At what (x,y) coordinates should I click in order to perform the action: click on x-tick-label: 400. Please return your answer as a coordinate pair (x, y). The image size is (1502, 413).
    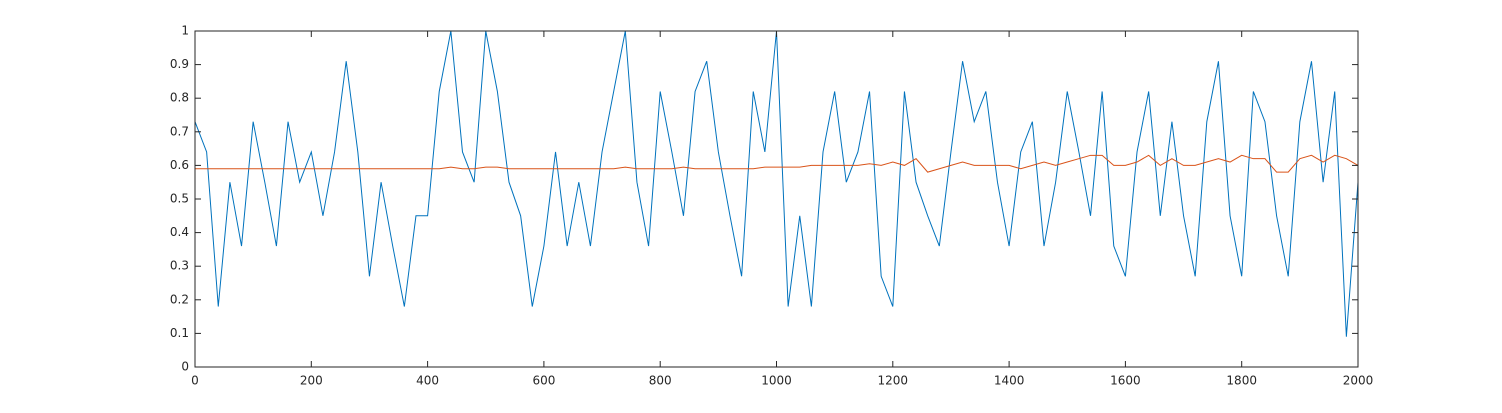
    Looking at the image, I should click on (427, 381).